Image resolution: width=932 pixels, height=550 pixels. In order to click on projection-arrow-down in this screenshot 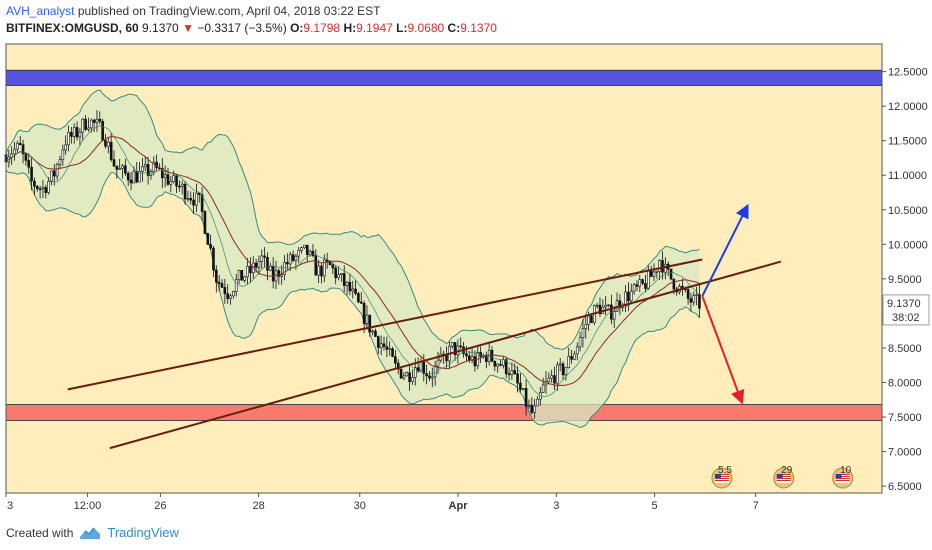, I will do `click(723, 350)`.